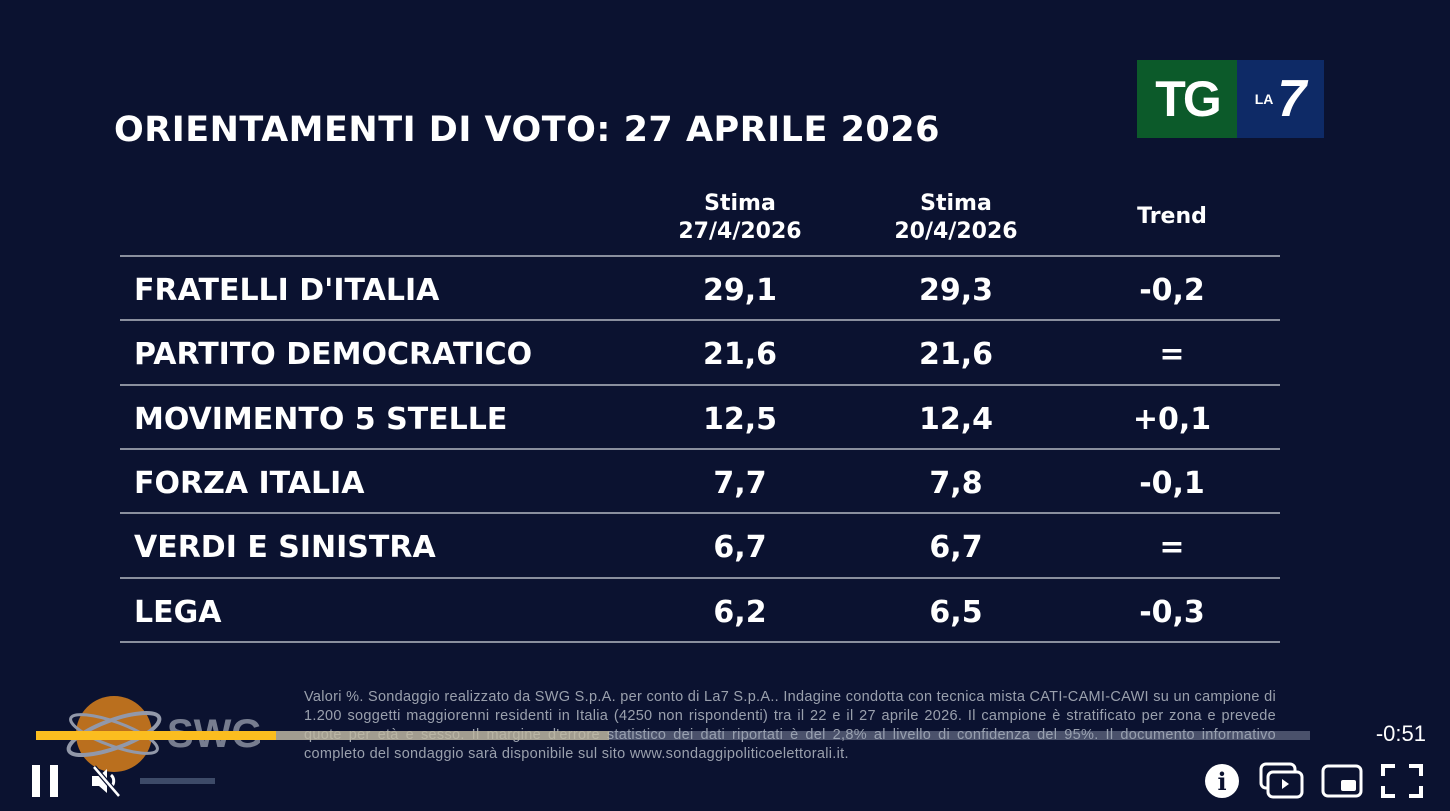 The height and width of the screenshot is (811, 1450). I want to click on column-header-trend: Trend, so click(1172, 216).